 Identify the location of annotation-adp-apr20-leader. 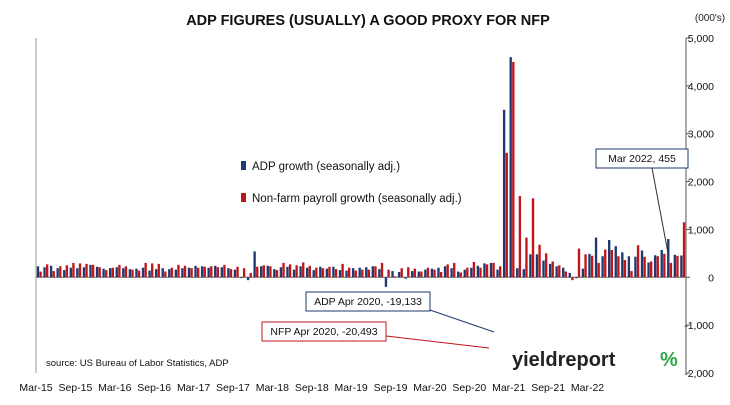
(462, 321).